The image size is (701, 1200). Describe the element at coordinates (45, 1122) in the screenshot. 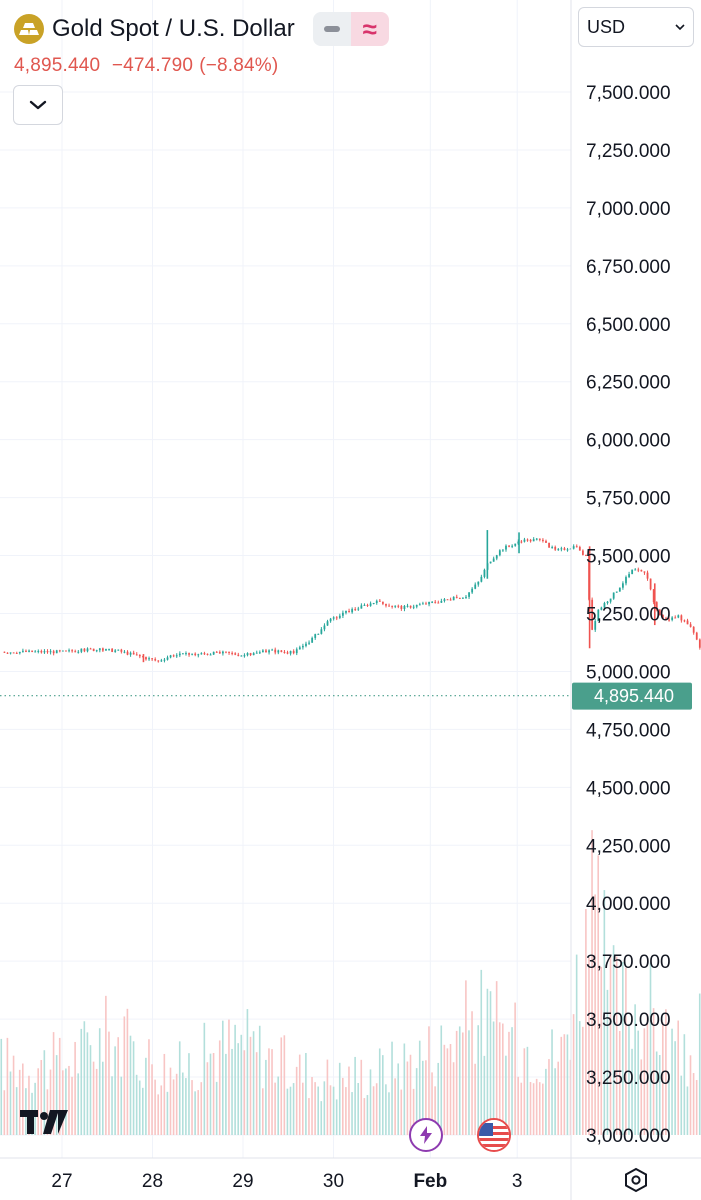

I see `tradingview-logo-icon` at that location.